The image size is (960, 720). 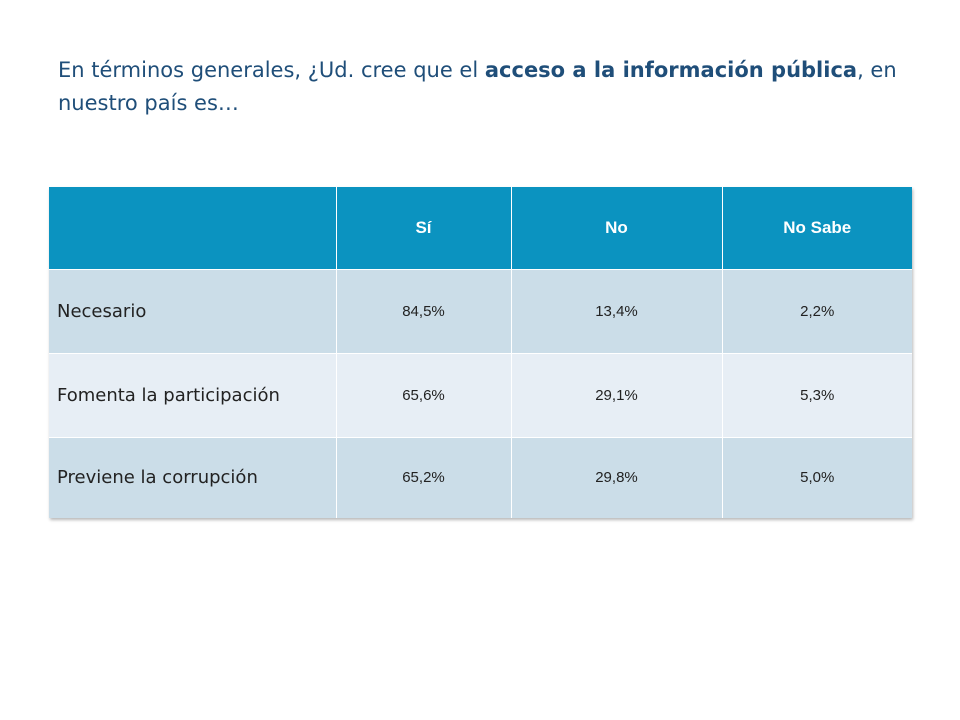 I want to click on row-label: Previene la corrupción, so click(x=192, y=477).